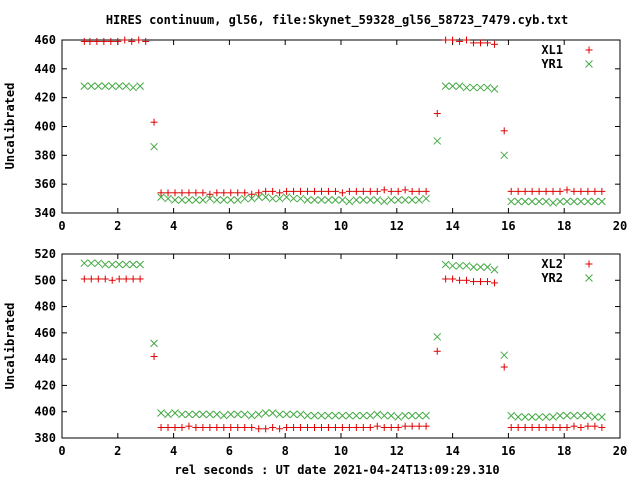 The image size is (640, 480). I want to click on y-tick-label: 340, so click(45, 213).